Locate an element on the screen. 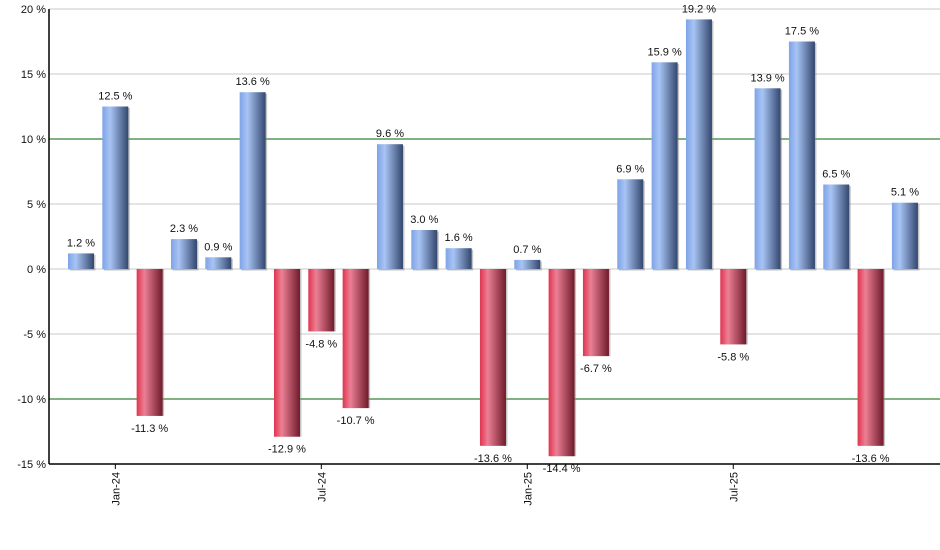  y-tick-label: 5 % is located at coordinates (36, 205).